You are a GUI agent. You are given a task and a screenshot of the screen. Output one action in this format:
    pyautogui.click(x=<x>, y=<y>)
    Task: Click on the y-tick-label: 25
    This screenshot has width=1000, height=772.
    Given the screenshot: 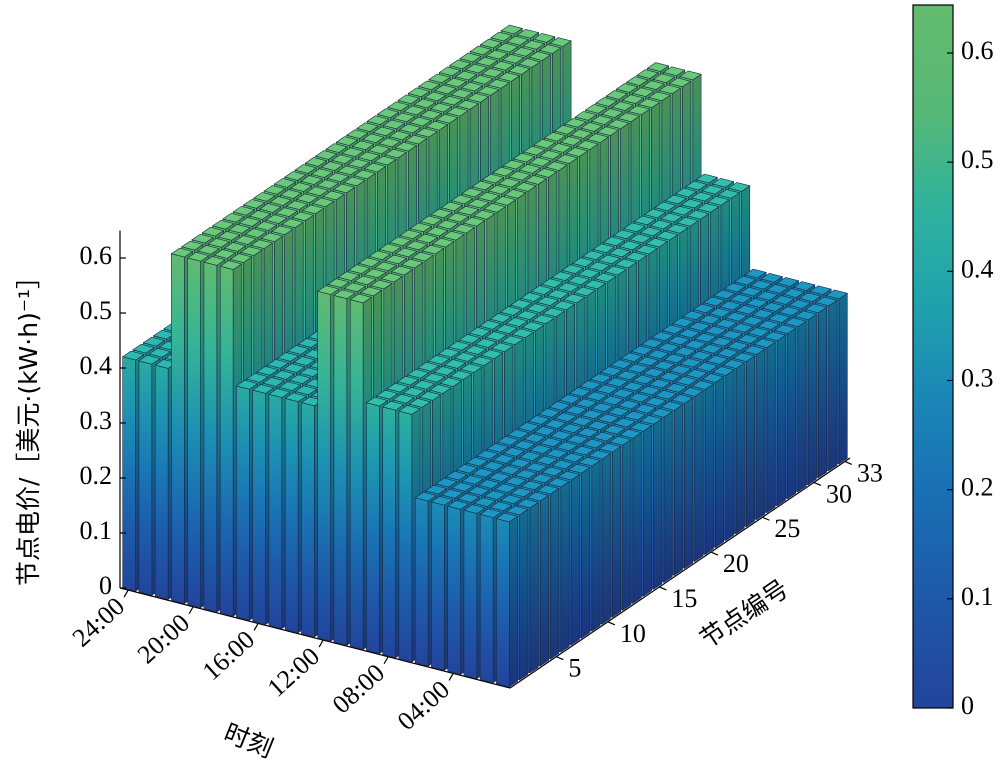 What is the action you would take?
    pyautogui.click(x=787, y=528)
    